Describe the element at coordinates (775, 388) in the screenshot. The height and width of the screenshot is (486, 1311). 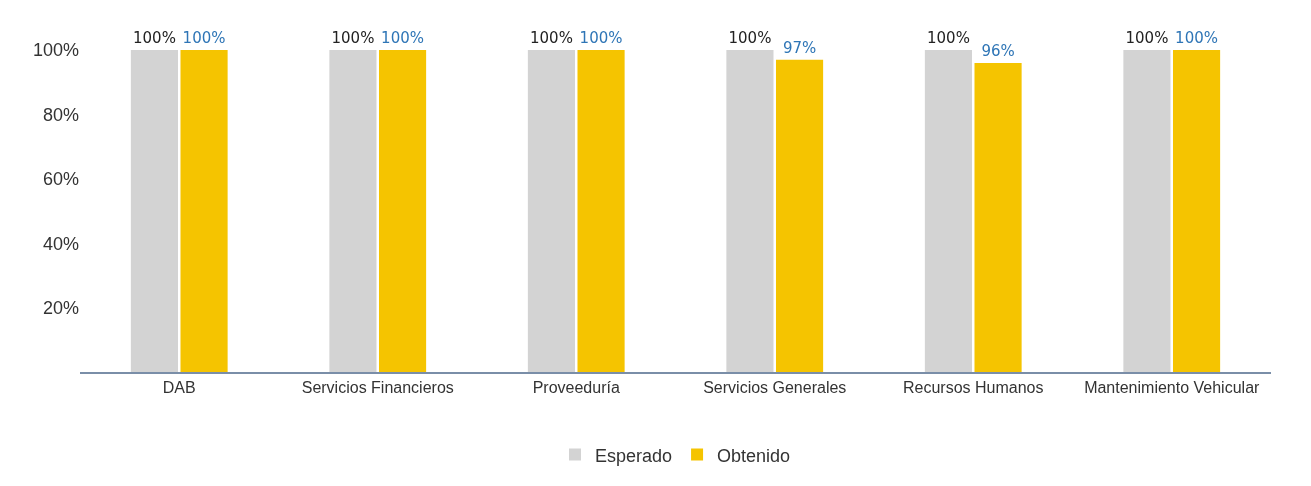
I see `x-tick-label: Servicios Generales` at that location.